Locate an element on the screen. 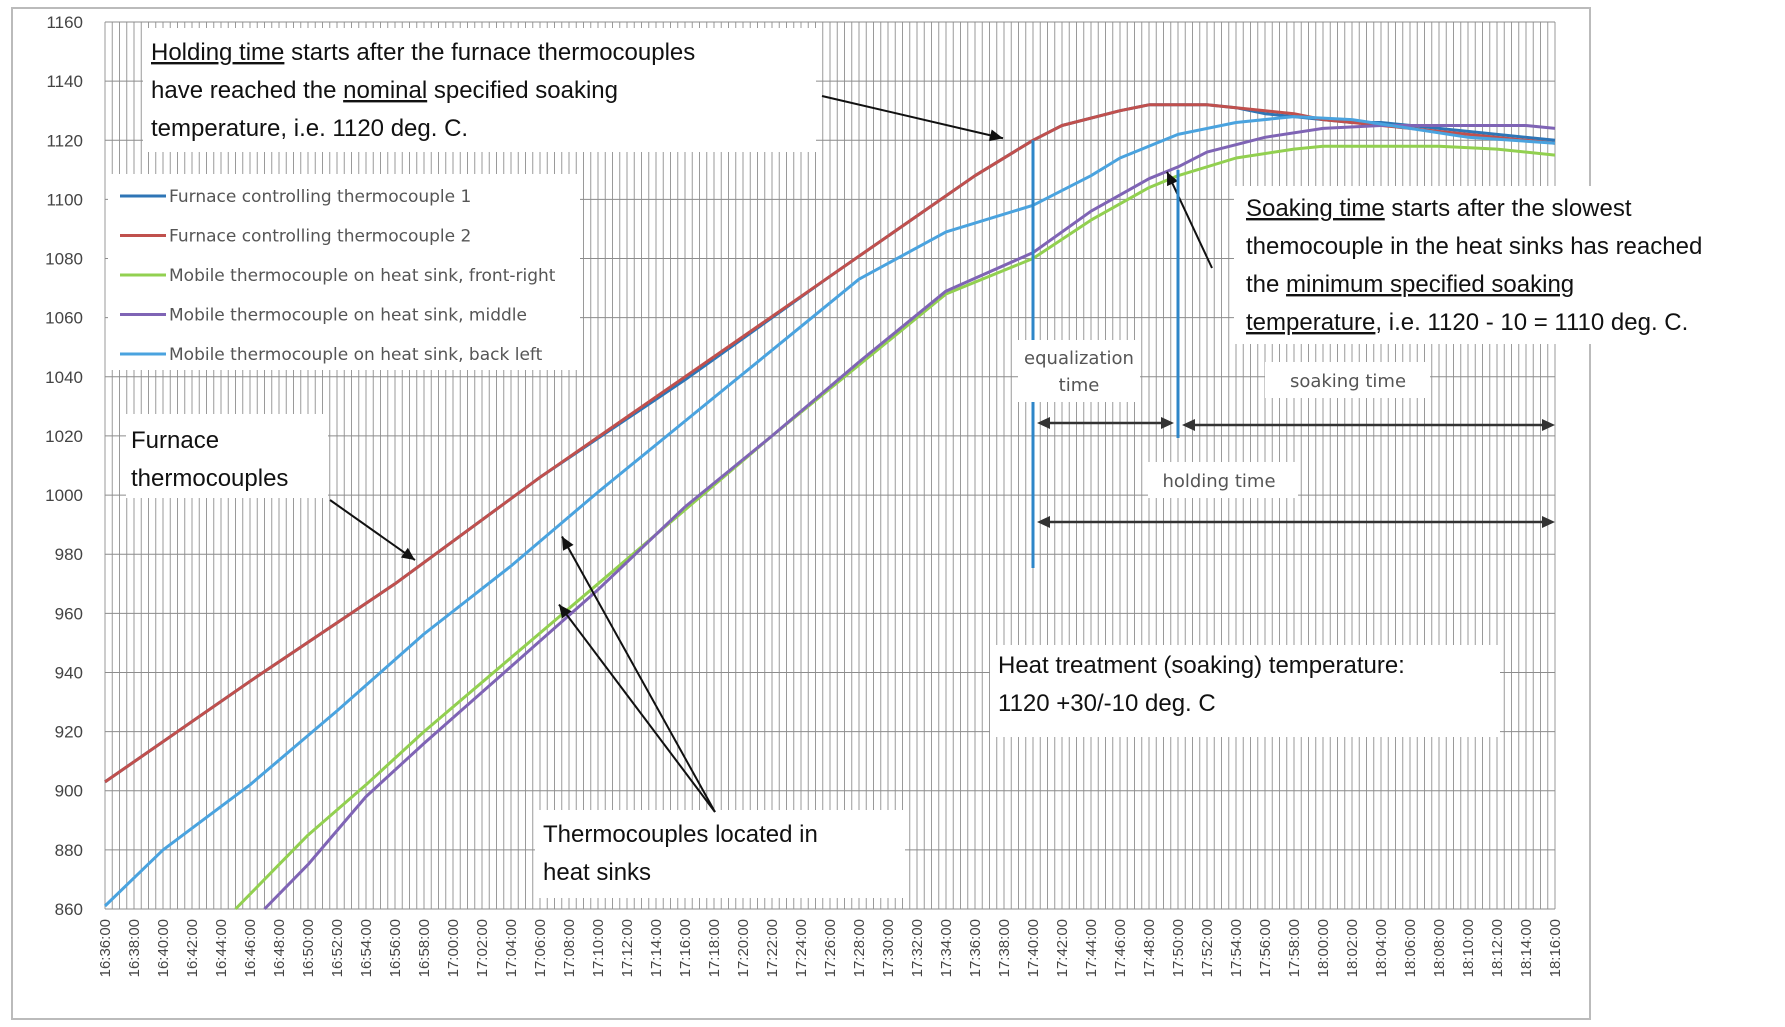 This screenshot has height=1027, width=1785. x-tick-label: 16:50:00 is located at coordinates (308, 948).